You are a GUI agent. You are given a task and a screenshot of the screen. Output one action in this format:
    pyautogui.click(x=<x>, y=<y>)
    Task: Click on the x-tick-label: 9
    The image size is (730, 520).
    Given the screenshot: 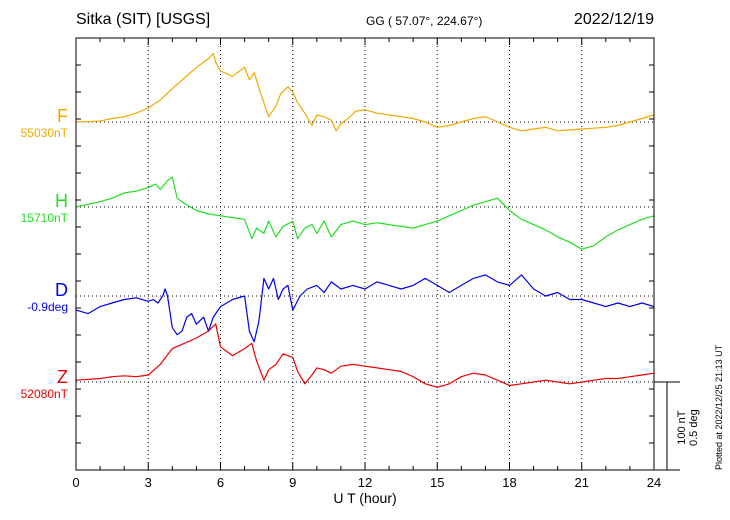 What is the action you would take?
    pyautogui.click(x=292, y=482)
    